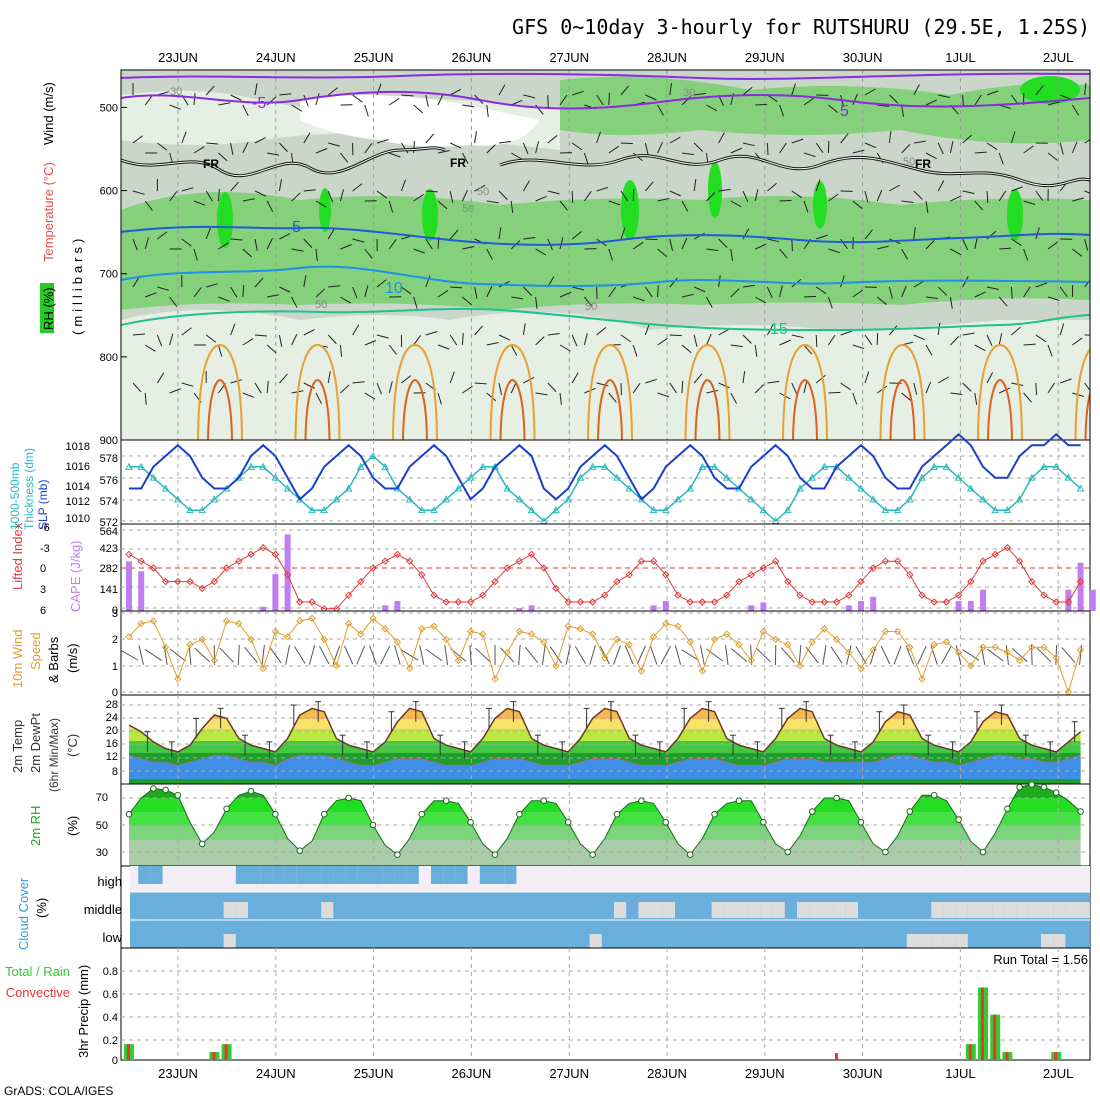 The width and height of the screenshot is (1100, 1100). Describe the element at coordinates (656, 910) in the screenshot. I see `middle-cloud-gaps` at that location.